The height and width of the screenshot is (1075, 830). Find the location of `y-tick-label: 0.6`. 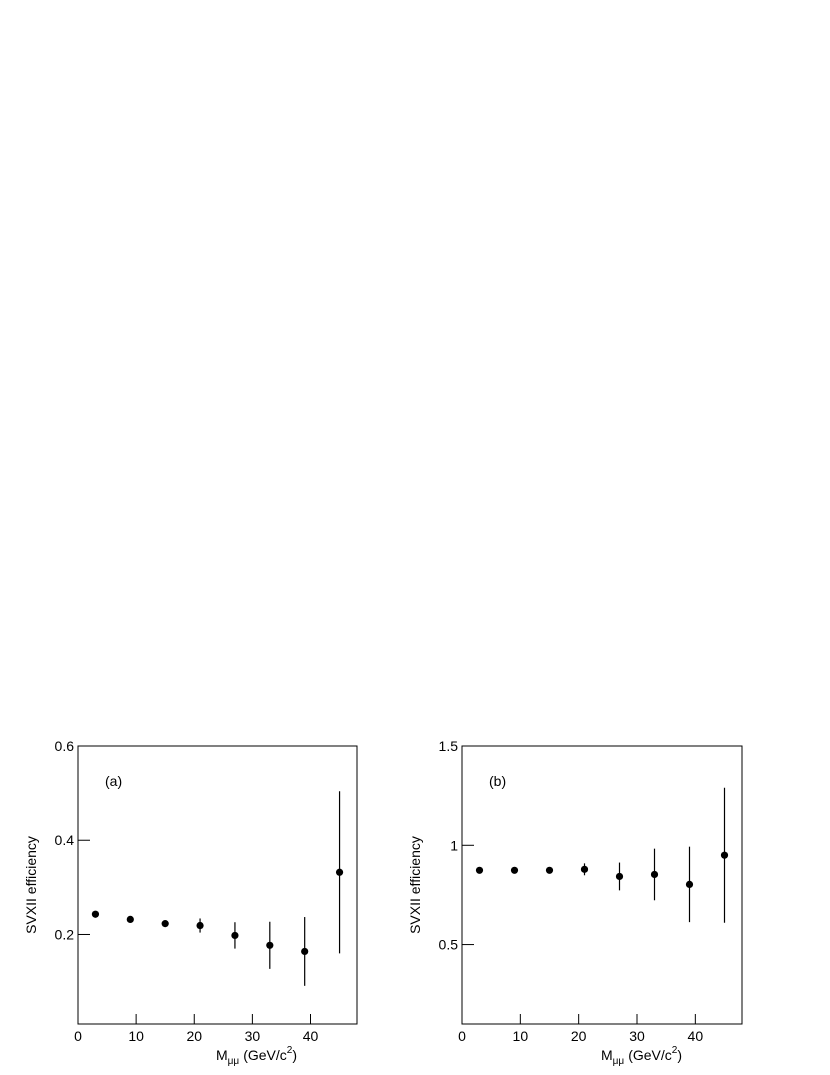

y-tick-label: 0.6 is located at coordinates (65, 746).